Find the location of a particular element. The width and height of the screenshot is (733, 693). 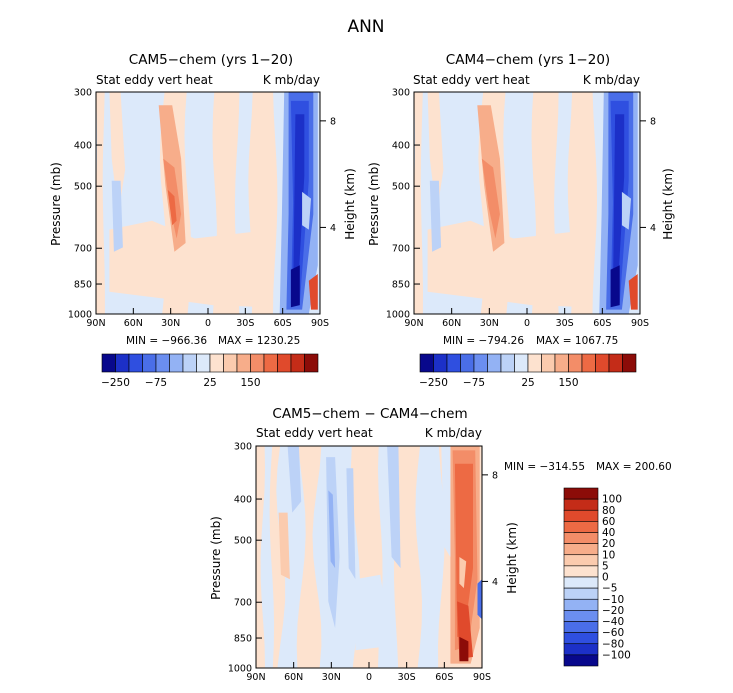

colorbar-tick-label: 5 is located at coordinates (605, 566).